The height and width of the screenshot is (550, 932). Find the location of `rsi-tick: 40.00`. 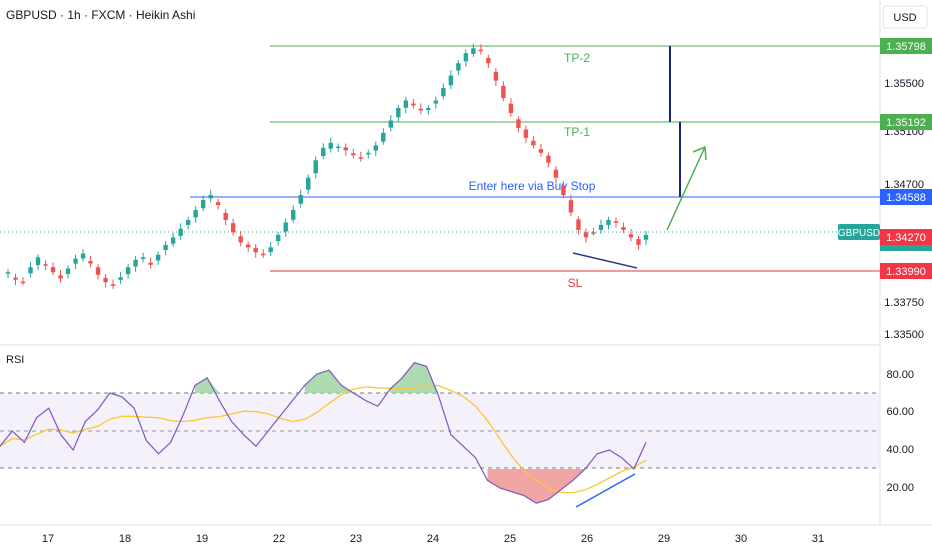

rsi-tick: 40.00 is located at coordinates (900, 450).